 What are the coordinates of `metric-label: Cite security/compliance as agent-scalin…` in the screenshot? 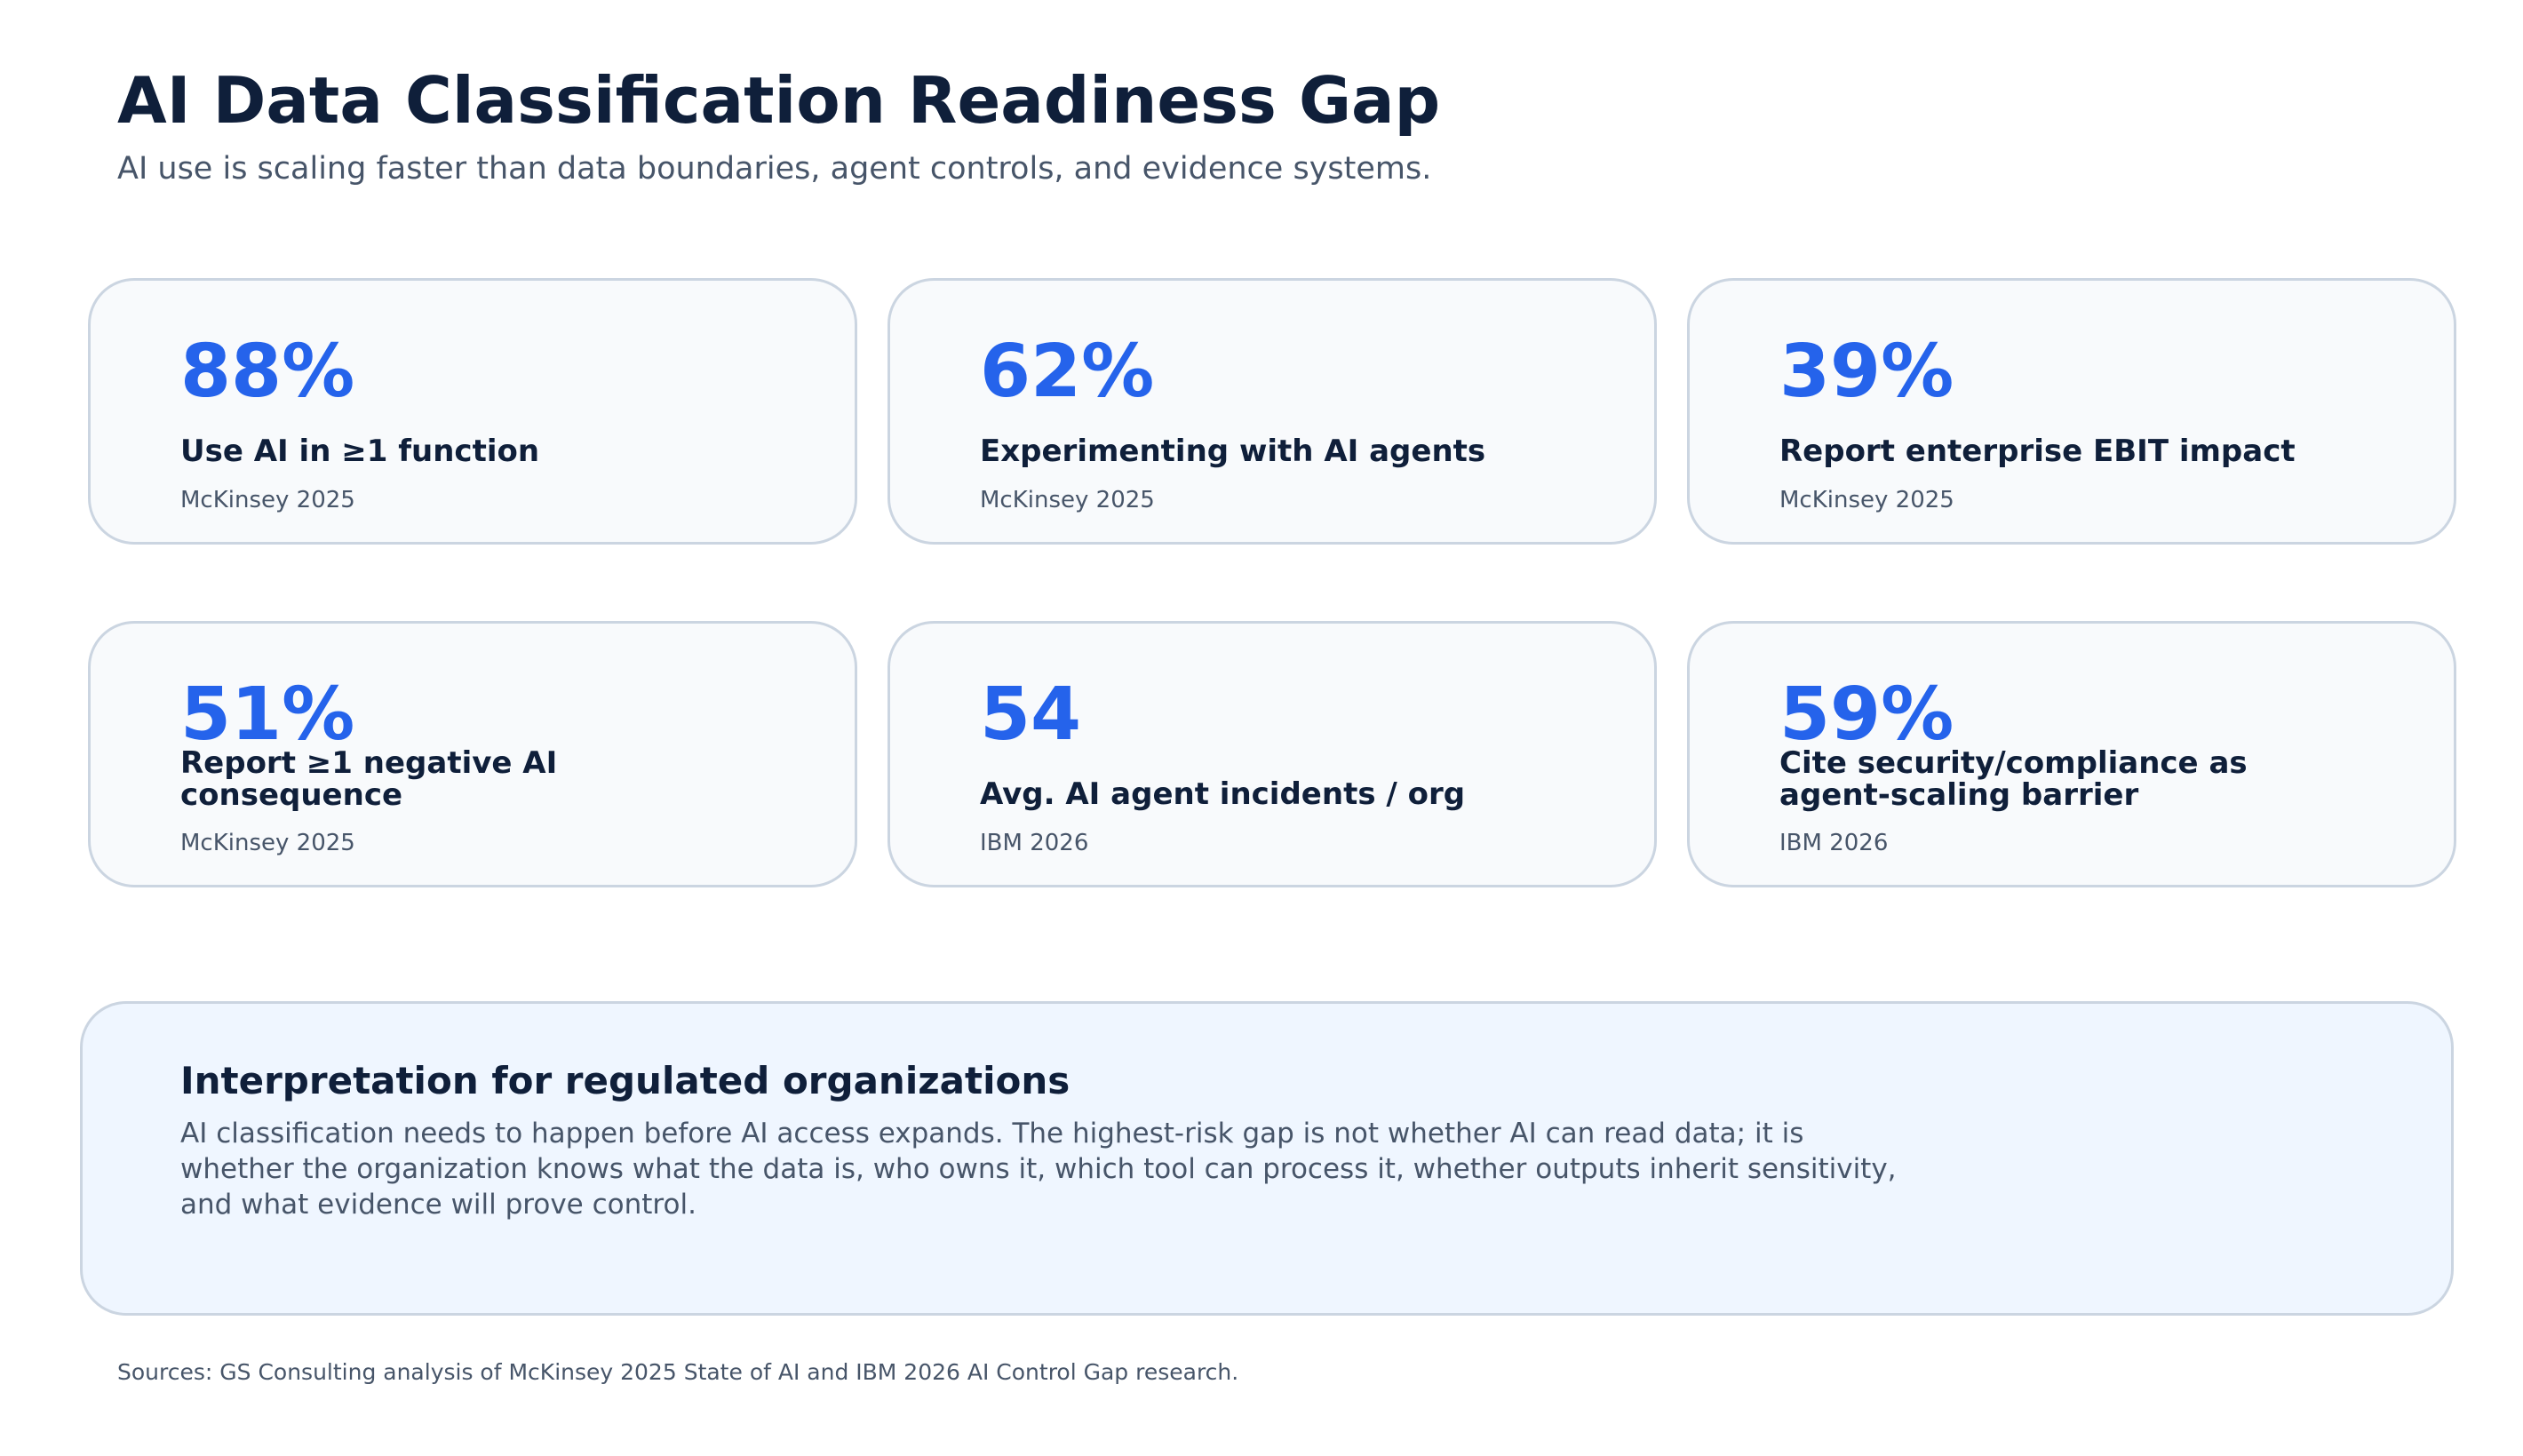 It's located at (2013, 779).